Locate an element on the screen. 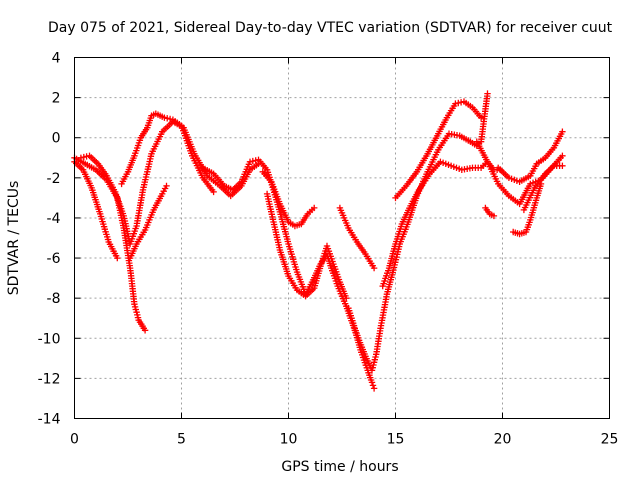 The width and height of the screenshot is (640, 480). series-line is located at coordinates (418, 233).